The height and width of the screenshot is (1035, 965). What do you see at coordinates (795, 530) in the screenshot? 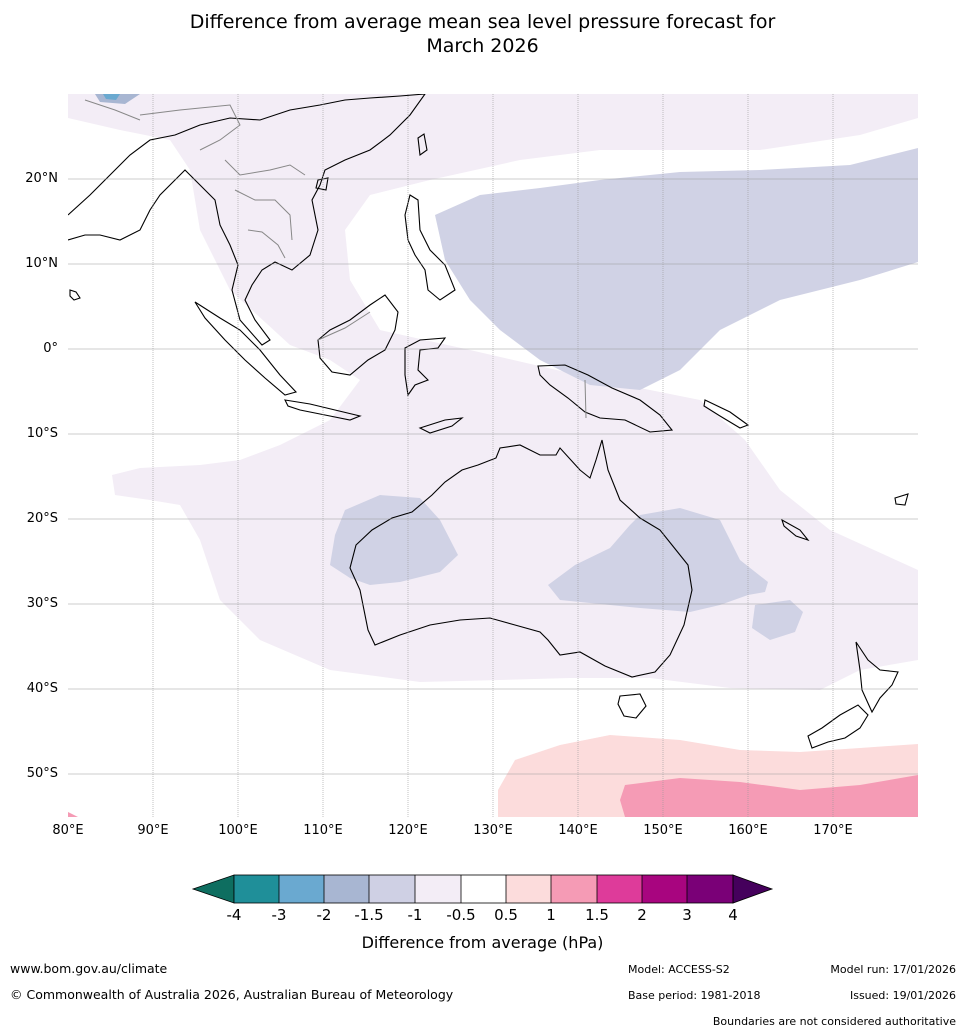
I see `coast-new-caledonia` at bounding box center [795, 530].